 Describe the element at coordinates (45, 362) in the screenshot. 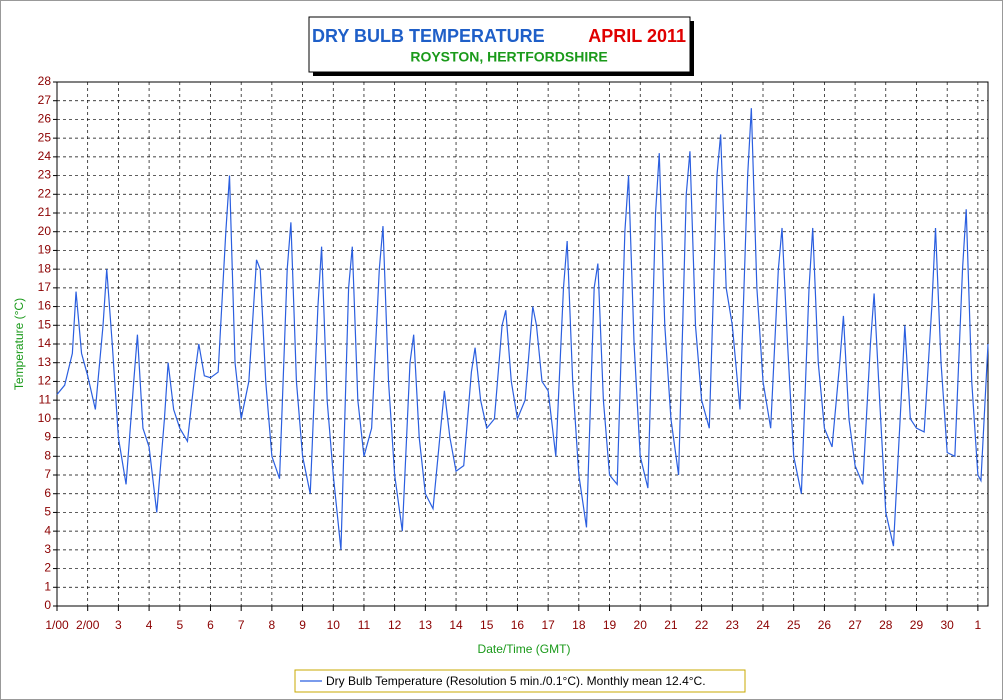

I see `y-tick-label: 13` at that location.